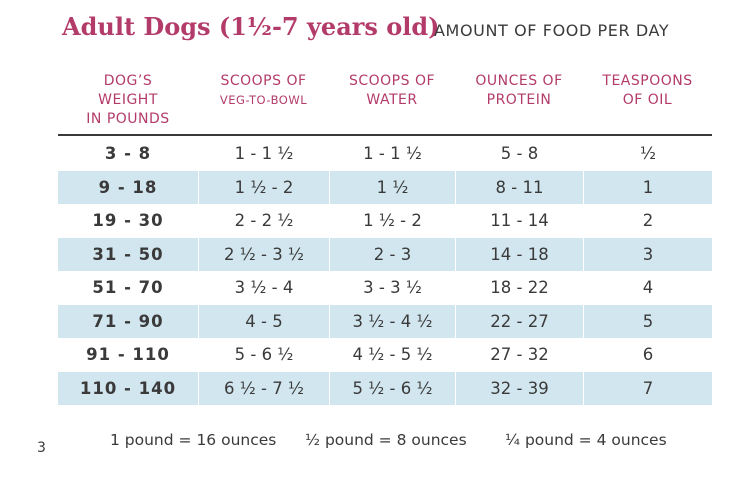  Describe the element at coordinates (128, 388) in the screenshot. I see `cell-weight: 110 - 140` at that location.